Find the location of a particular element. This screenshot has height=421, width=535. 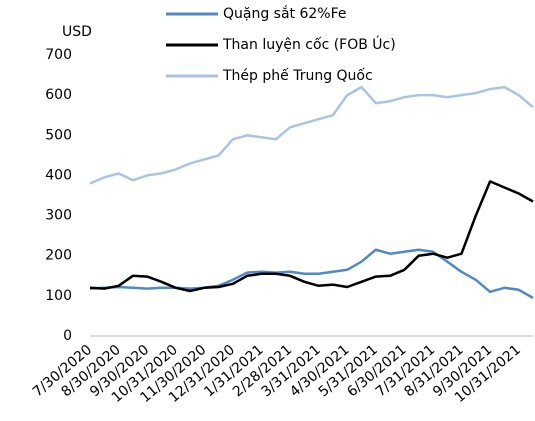

y-tick-label: 700 is located at coordinates (58, 55).